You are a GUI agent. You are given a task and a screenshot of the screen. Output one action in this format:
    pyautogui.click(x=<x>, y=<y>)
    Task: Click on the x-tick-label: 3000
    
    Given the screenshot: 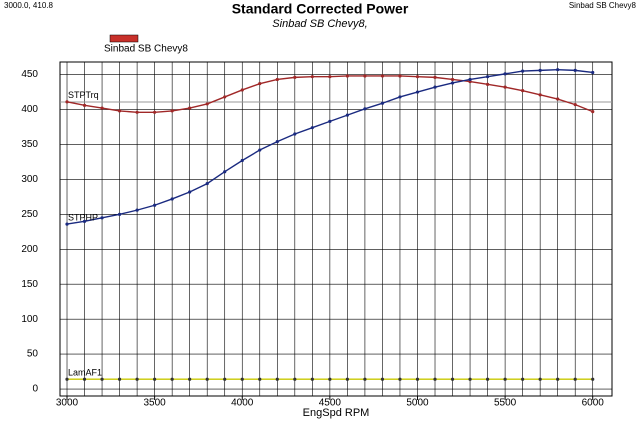 What is the action you would take?
    pyautogui.click(x=67, y=403)
    